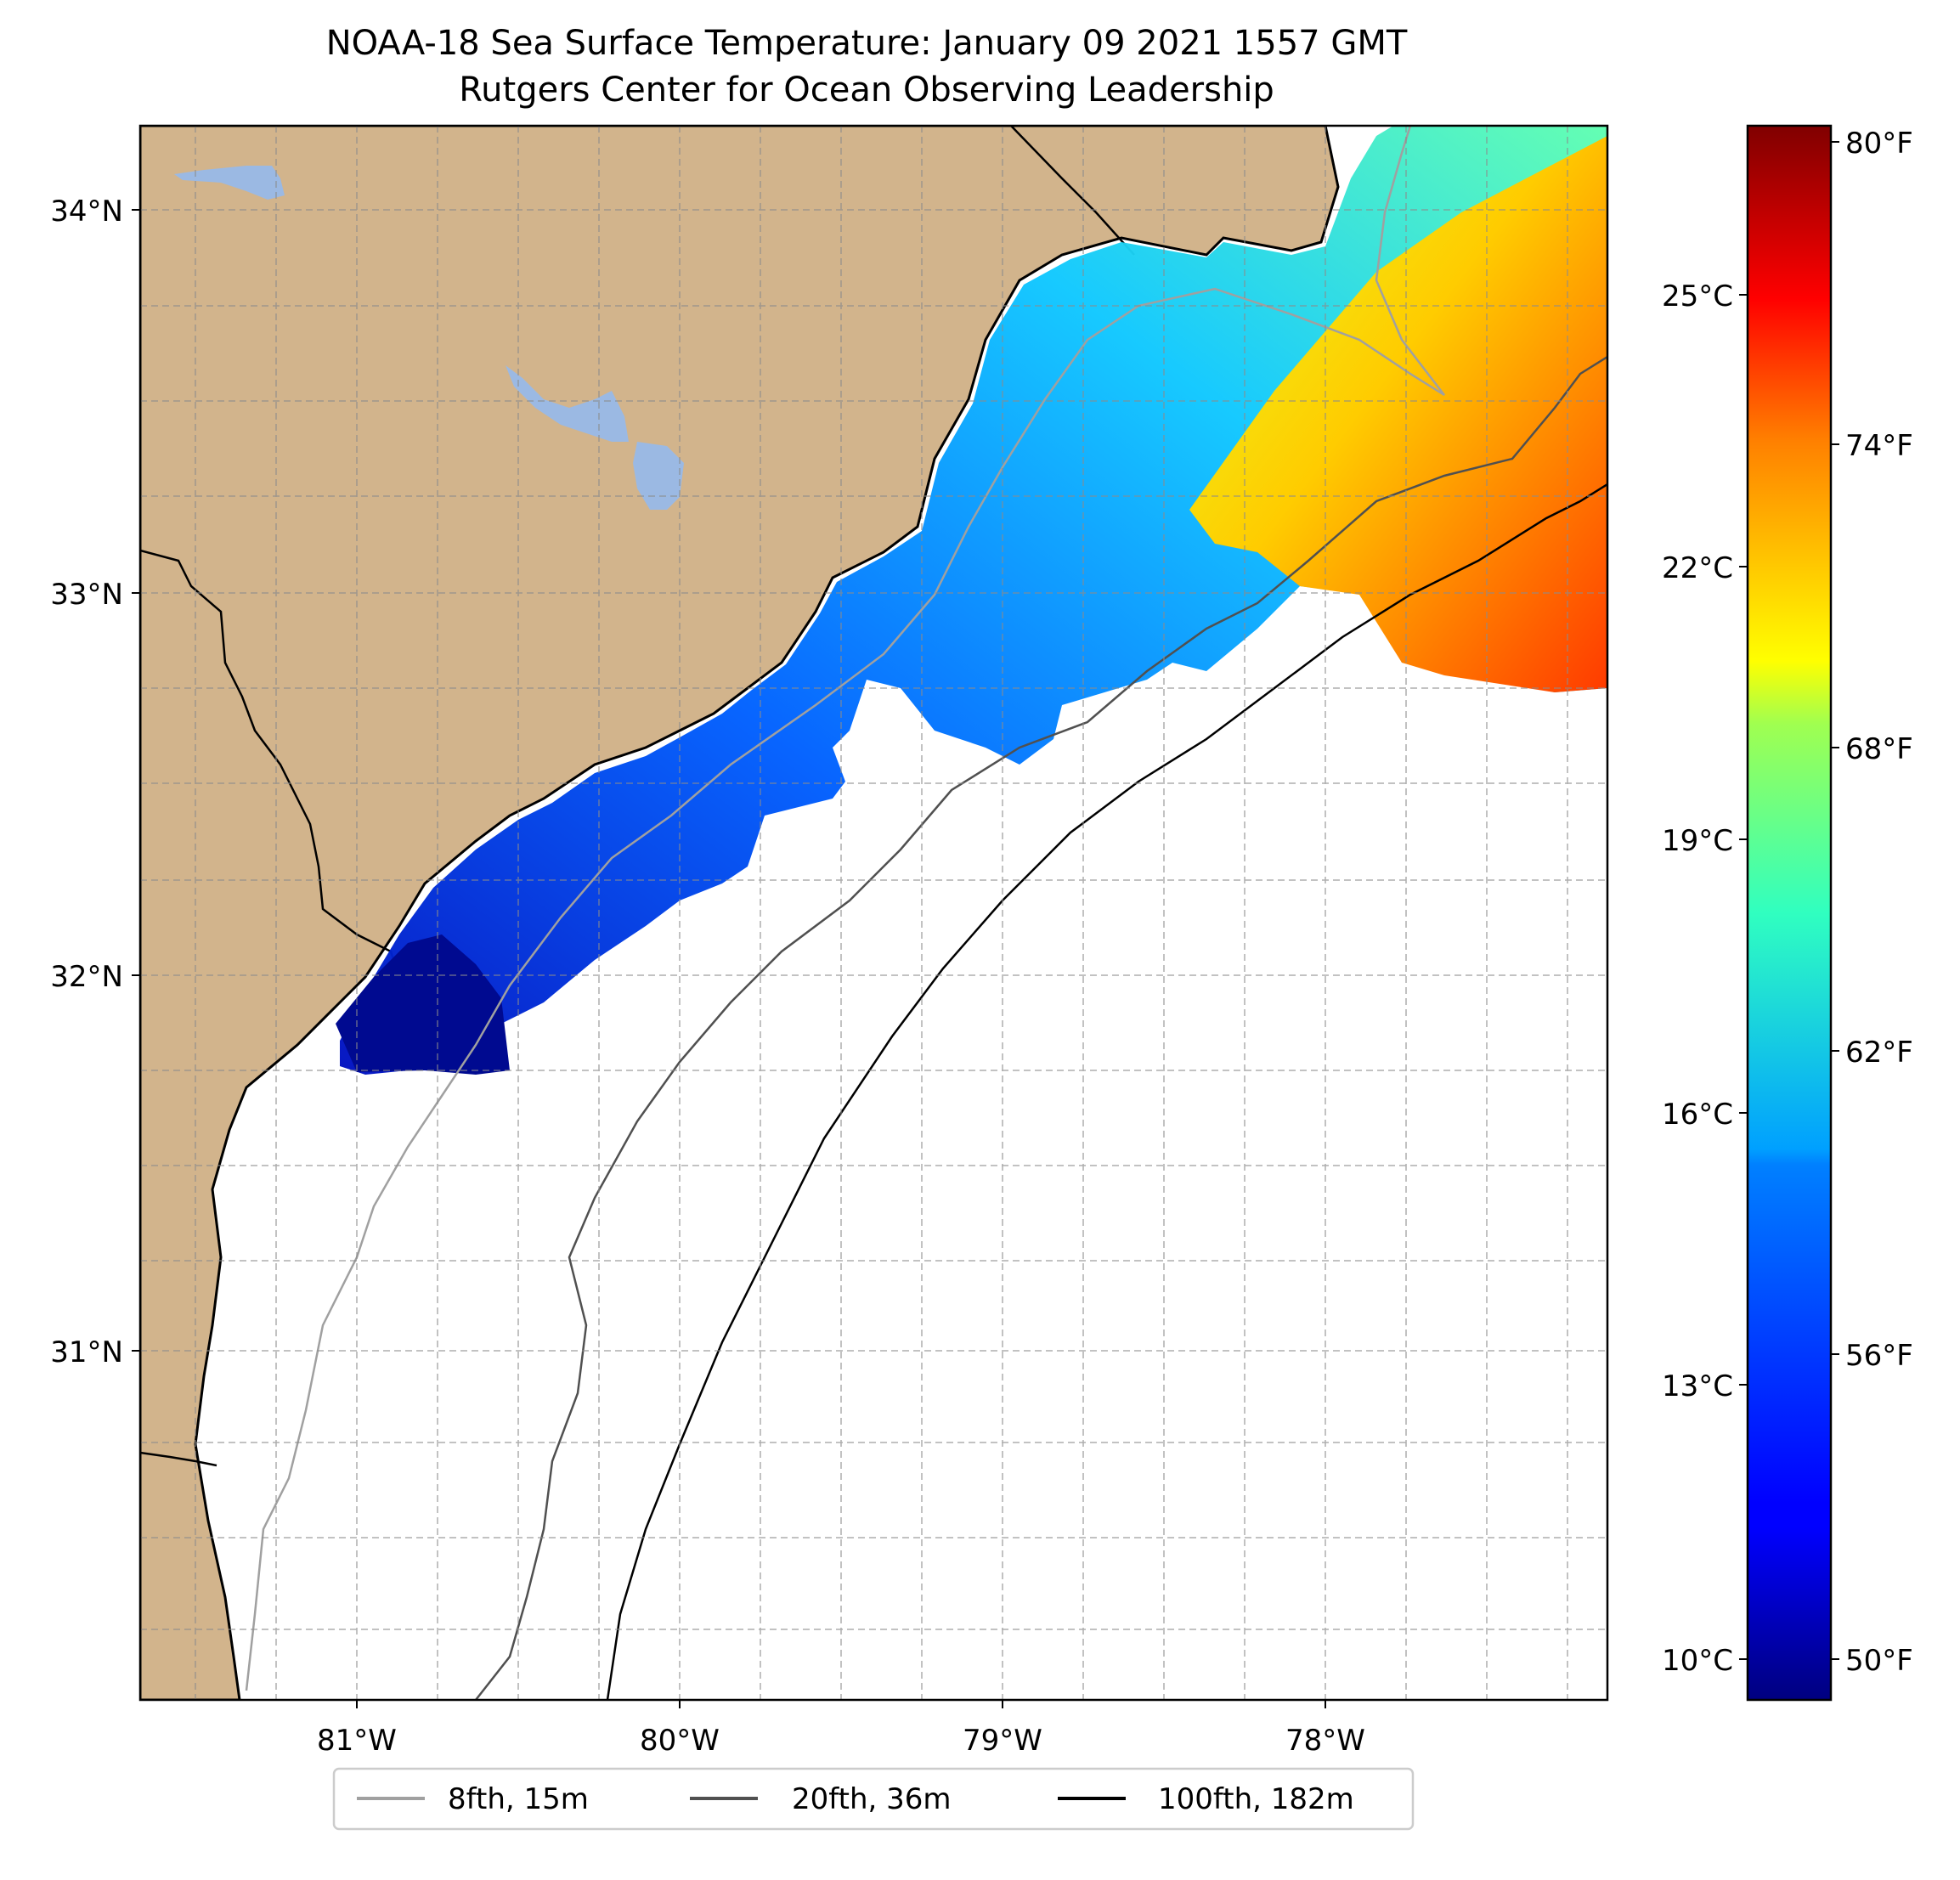  What do you see at coordinates (658, 476) in the screenshot?
I see `lake-moultrie` at bounding box center [658, 476].